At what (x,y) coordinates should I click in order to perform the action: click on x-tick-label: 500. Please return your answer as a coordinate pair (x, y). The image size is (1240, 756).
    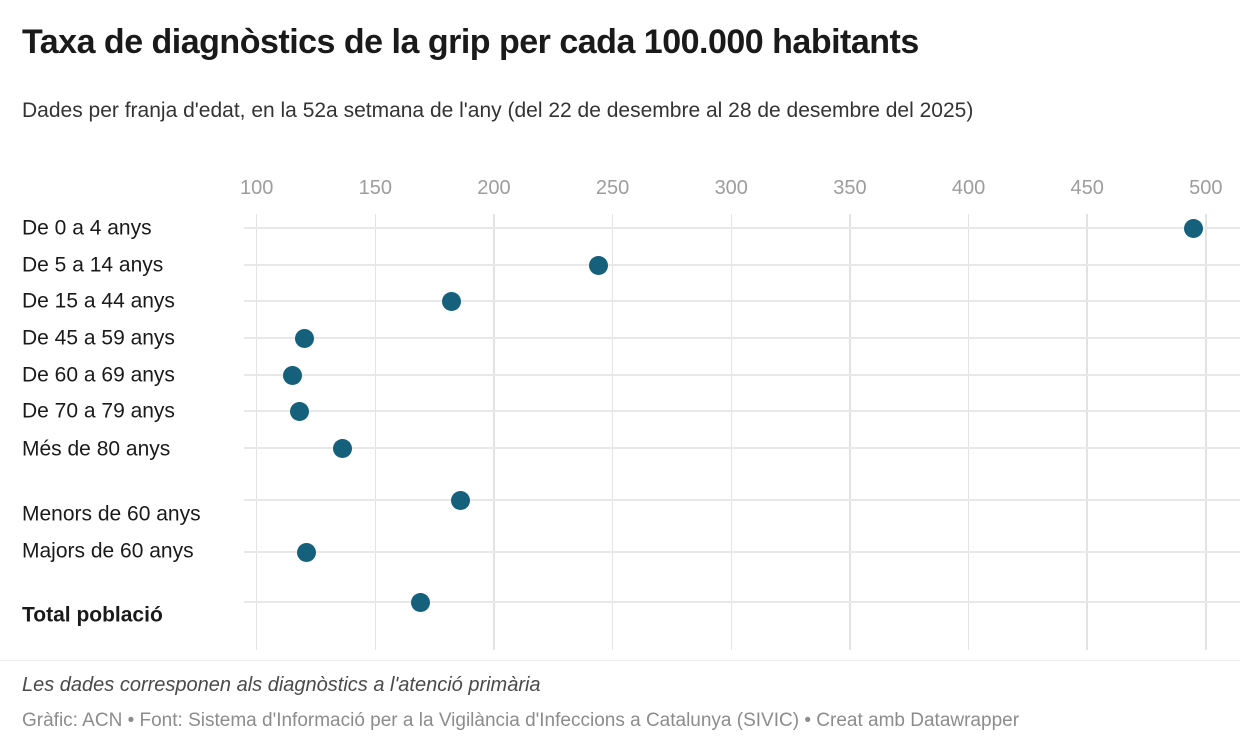
    Looking at the image, I should click on (1206, 188).